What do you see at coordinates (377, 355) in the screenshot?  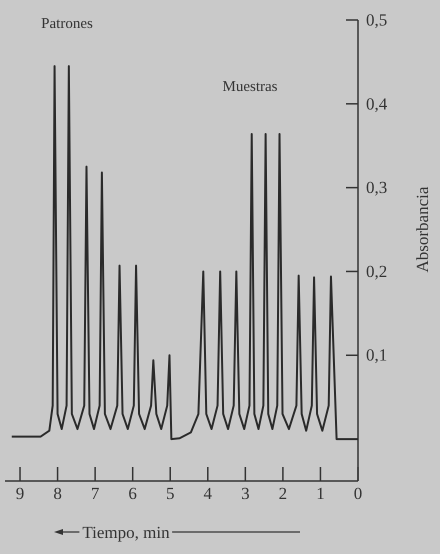 I see `y-tick-label: 0,1` at bounding box center [377, 355].